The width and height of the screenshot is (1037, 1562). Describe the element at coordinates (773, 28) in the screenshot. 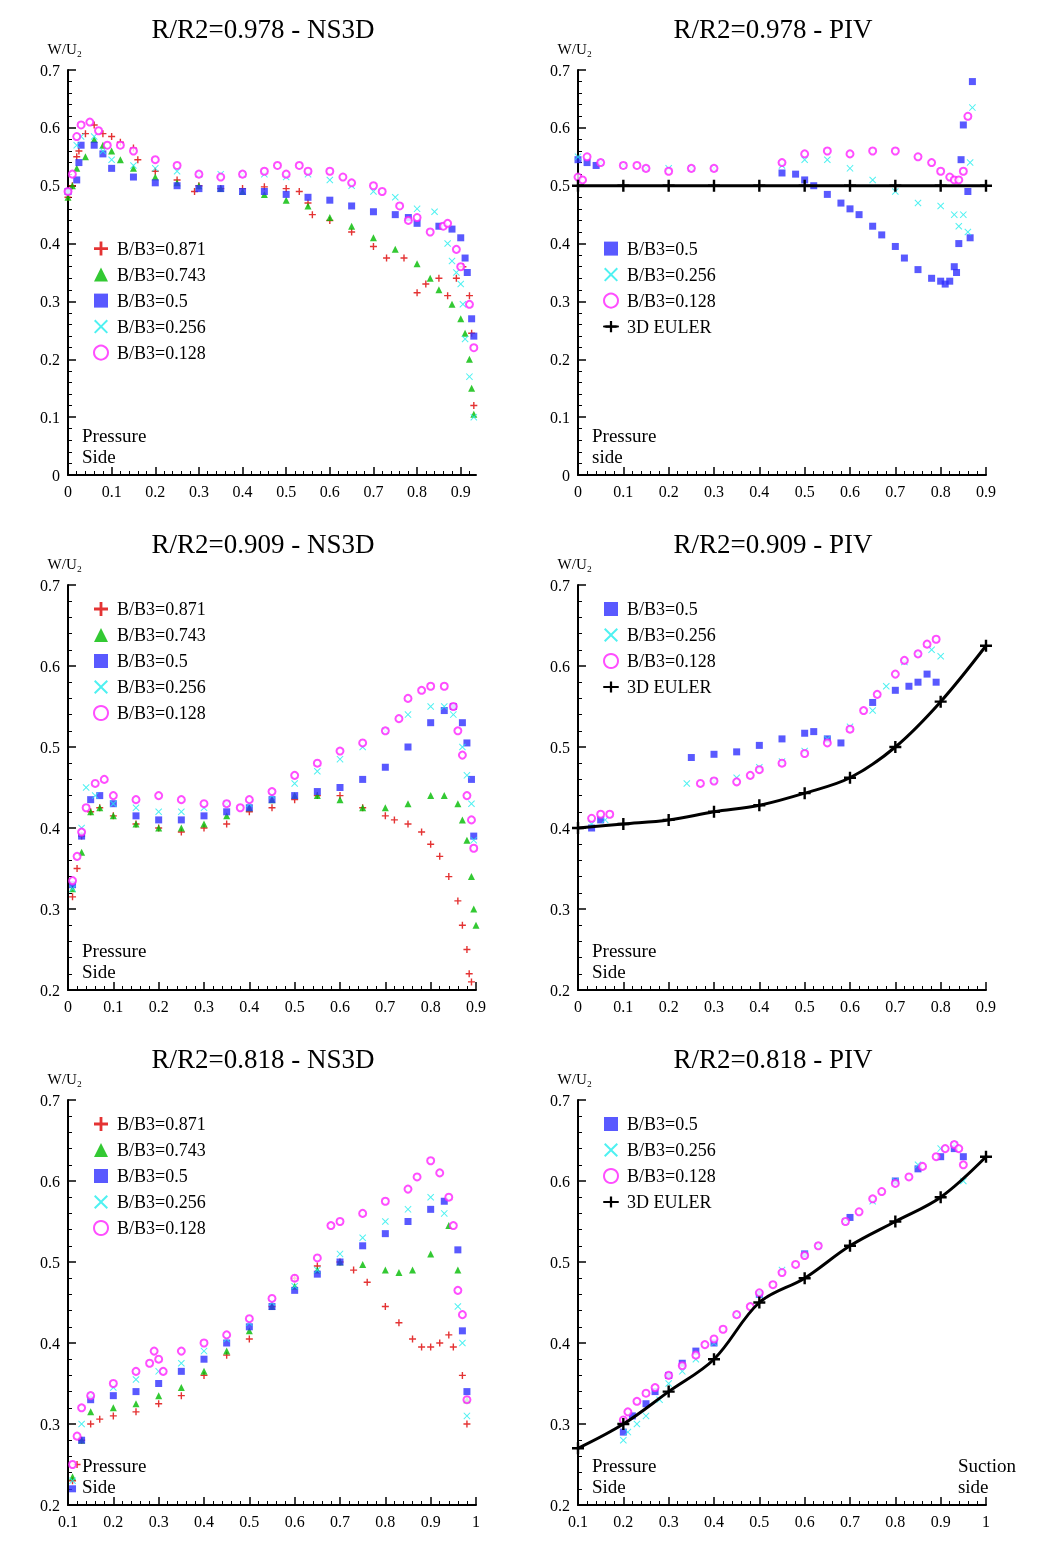

I see `chart-title: R/R2=0.978 - PIV` at that location.